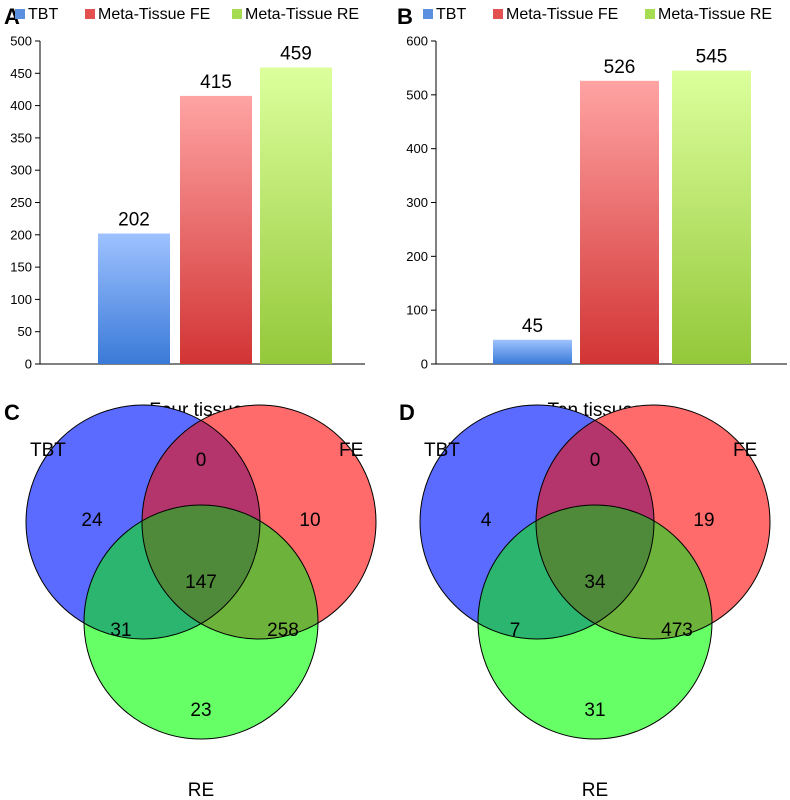 This screenshot has height=800, width=790. Describe the element at coordinates (417, 202) in the screenshot. I see `y-tick-label-b: 300` at that location.